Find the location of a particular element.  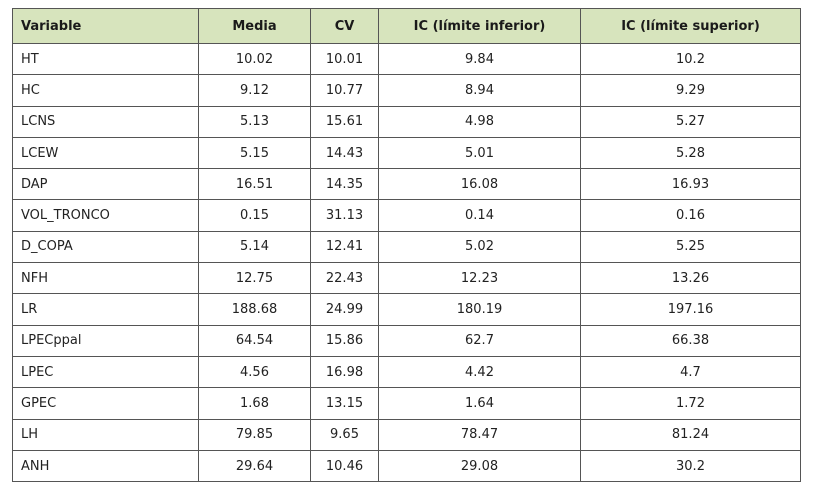

value-cell: 0.15 is located at coordinates (254, 215).